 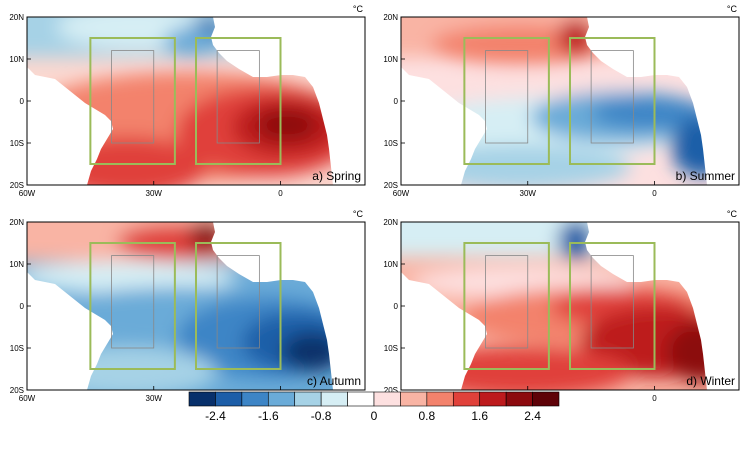 What do you see at coordinates (215, 416) in the screenshot?
I see `colorbar-tick-label: -2.4` at bounding box center [215, 416].